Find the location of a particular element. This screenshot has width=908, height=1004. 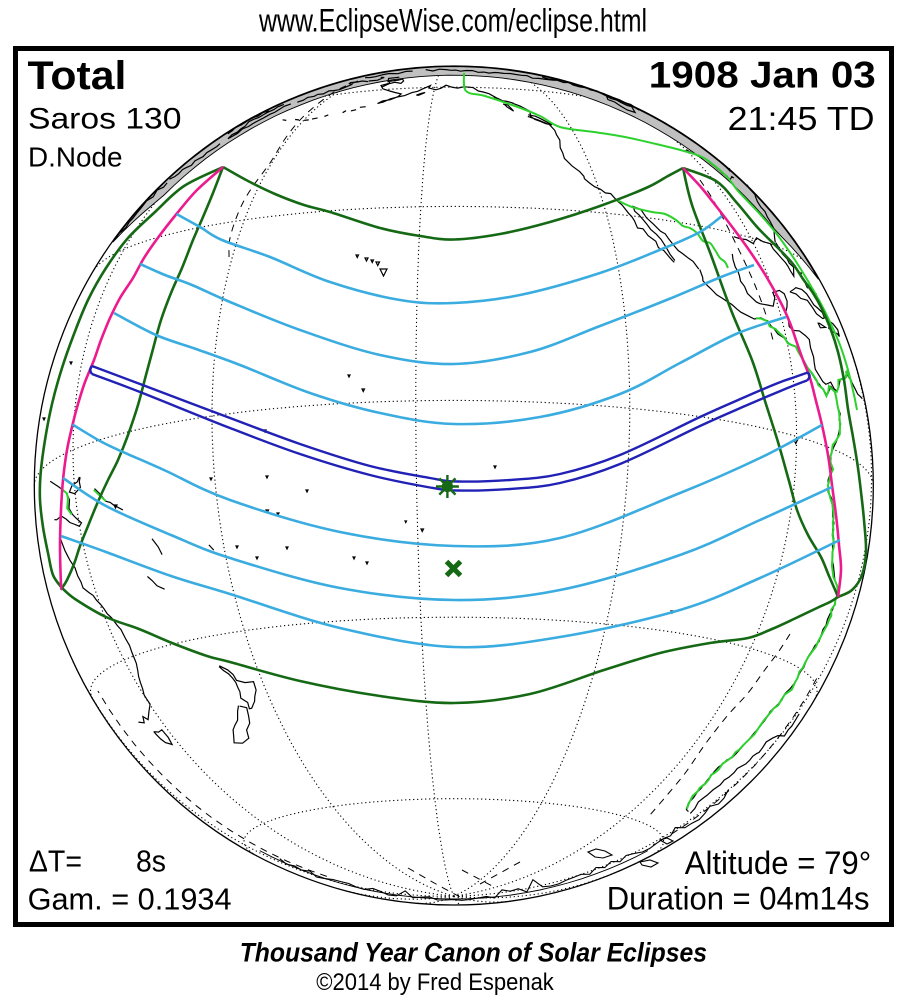

svg-text: 8s is located at coordinates (151, 861).